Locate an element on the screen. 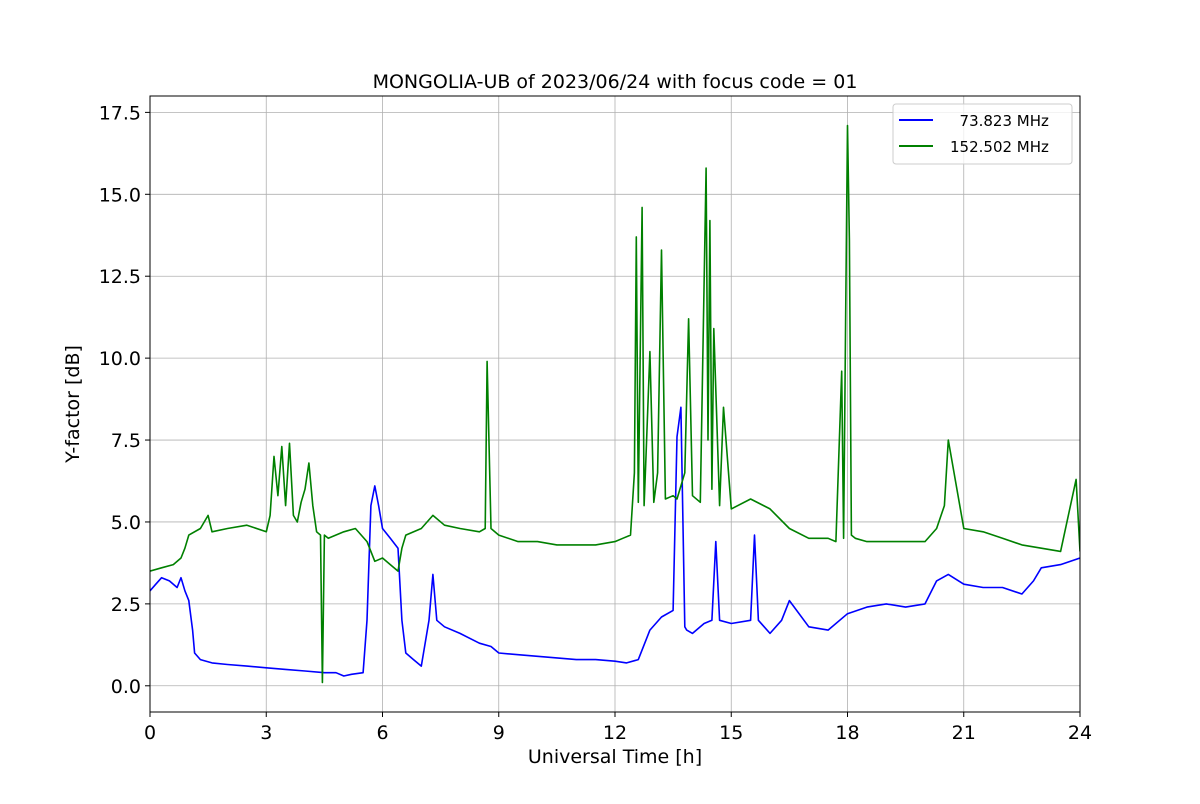 Image resolution: width=1200 pixels, height=804 pixels. x-tick-label: 3 is located at coordinates (266, 733).